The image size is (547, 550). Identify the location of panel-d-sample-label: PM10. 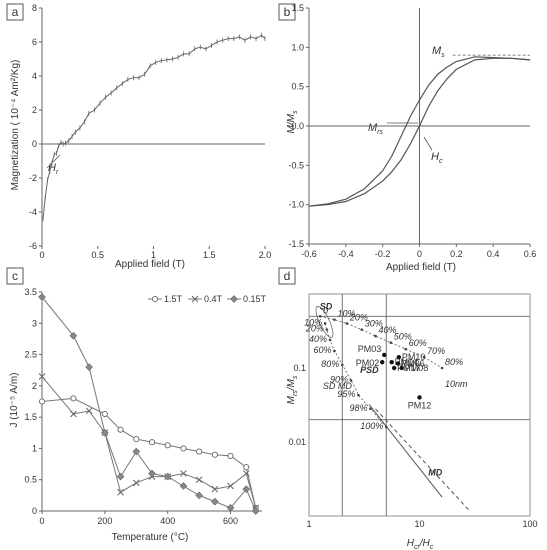
(414, 357).